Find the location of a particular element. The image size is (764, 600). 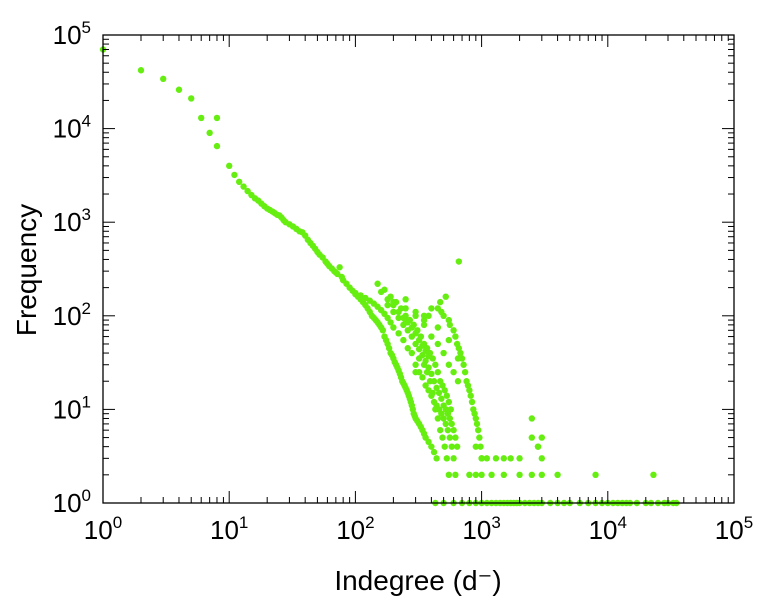

y-tick-label: 10² is located at coordinates (72, 315).